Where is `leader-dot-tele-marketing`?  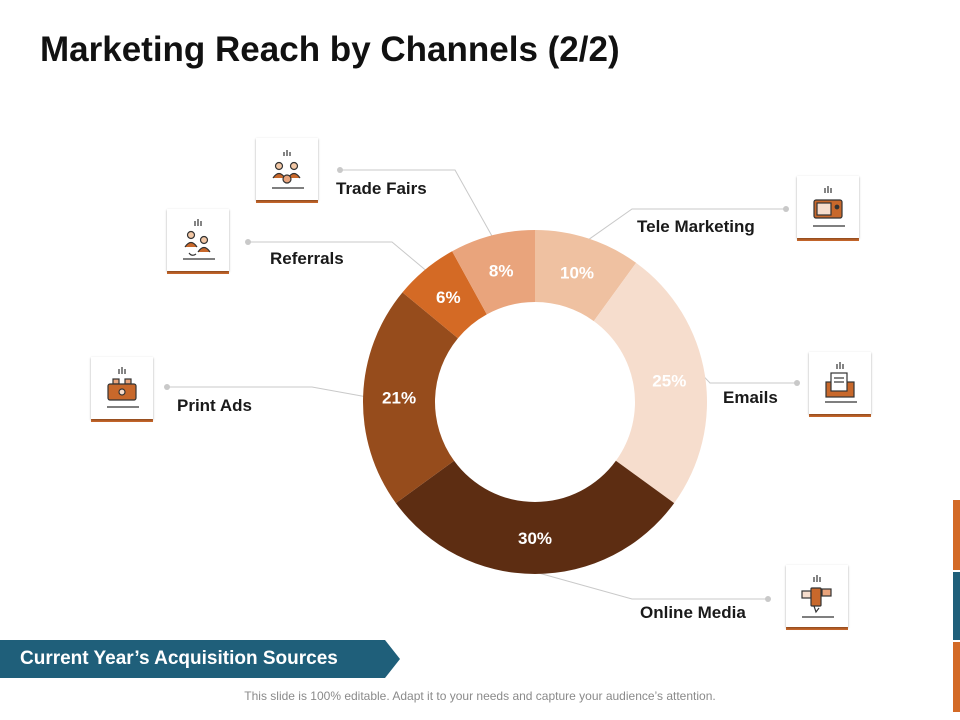
leader-dot-tele-marketing is located at coordinates (786, 209).